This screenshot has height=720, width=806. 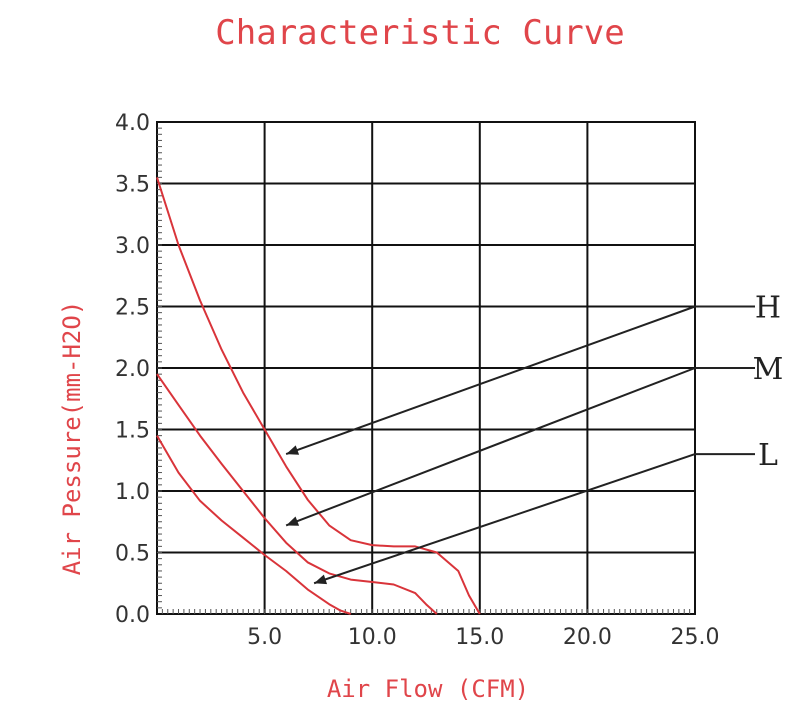 What do you see at coordinates (293, 521) in the screenshot?
I see `arrowhead-M` at bounding box center [293, 521].